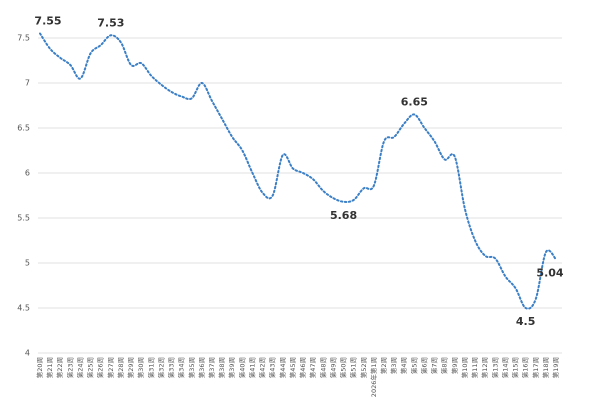 The height and width of the screenshot is (400, 600). Describe the element at coordinates (484, 367) in the screenshot. I see `x-tick-label: 第12周` at that location.